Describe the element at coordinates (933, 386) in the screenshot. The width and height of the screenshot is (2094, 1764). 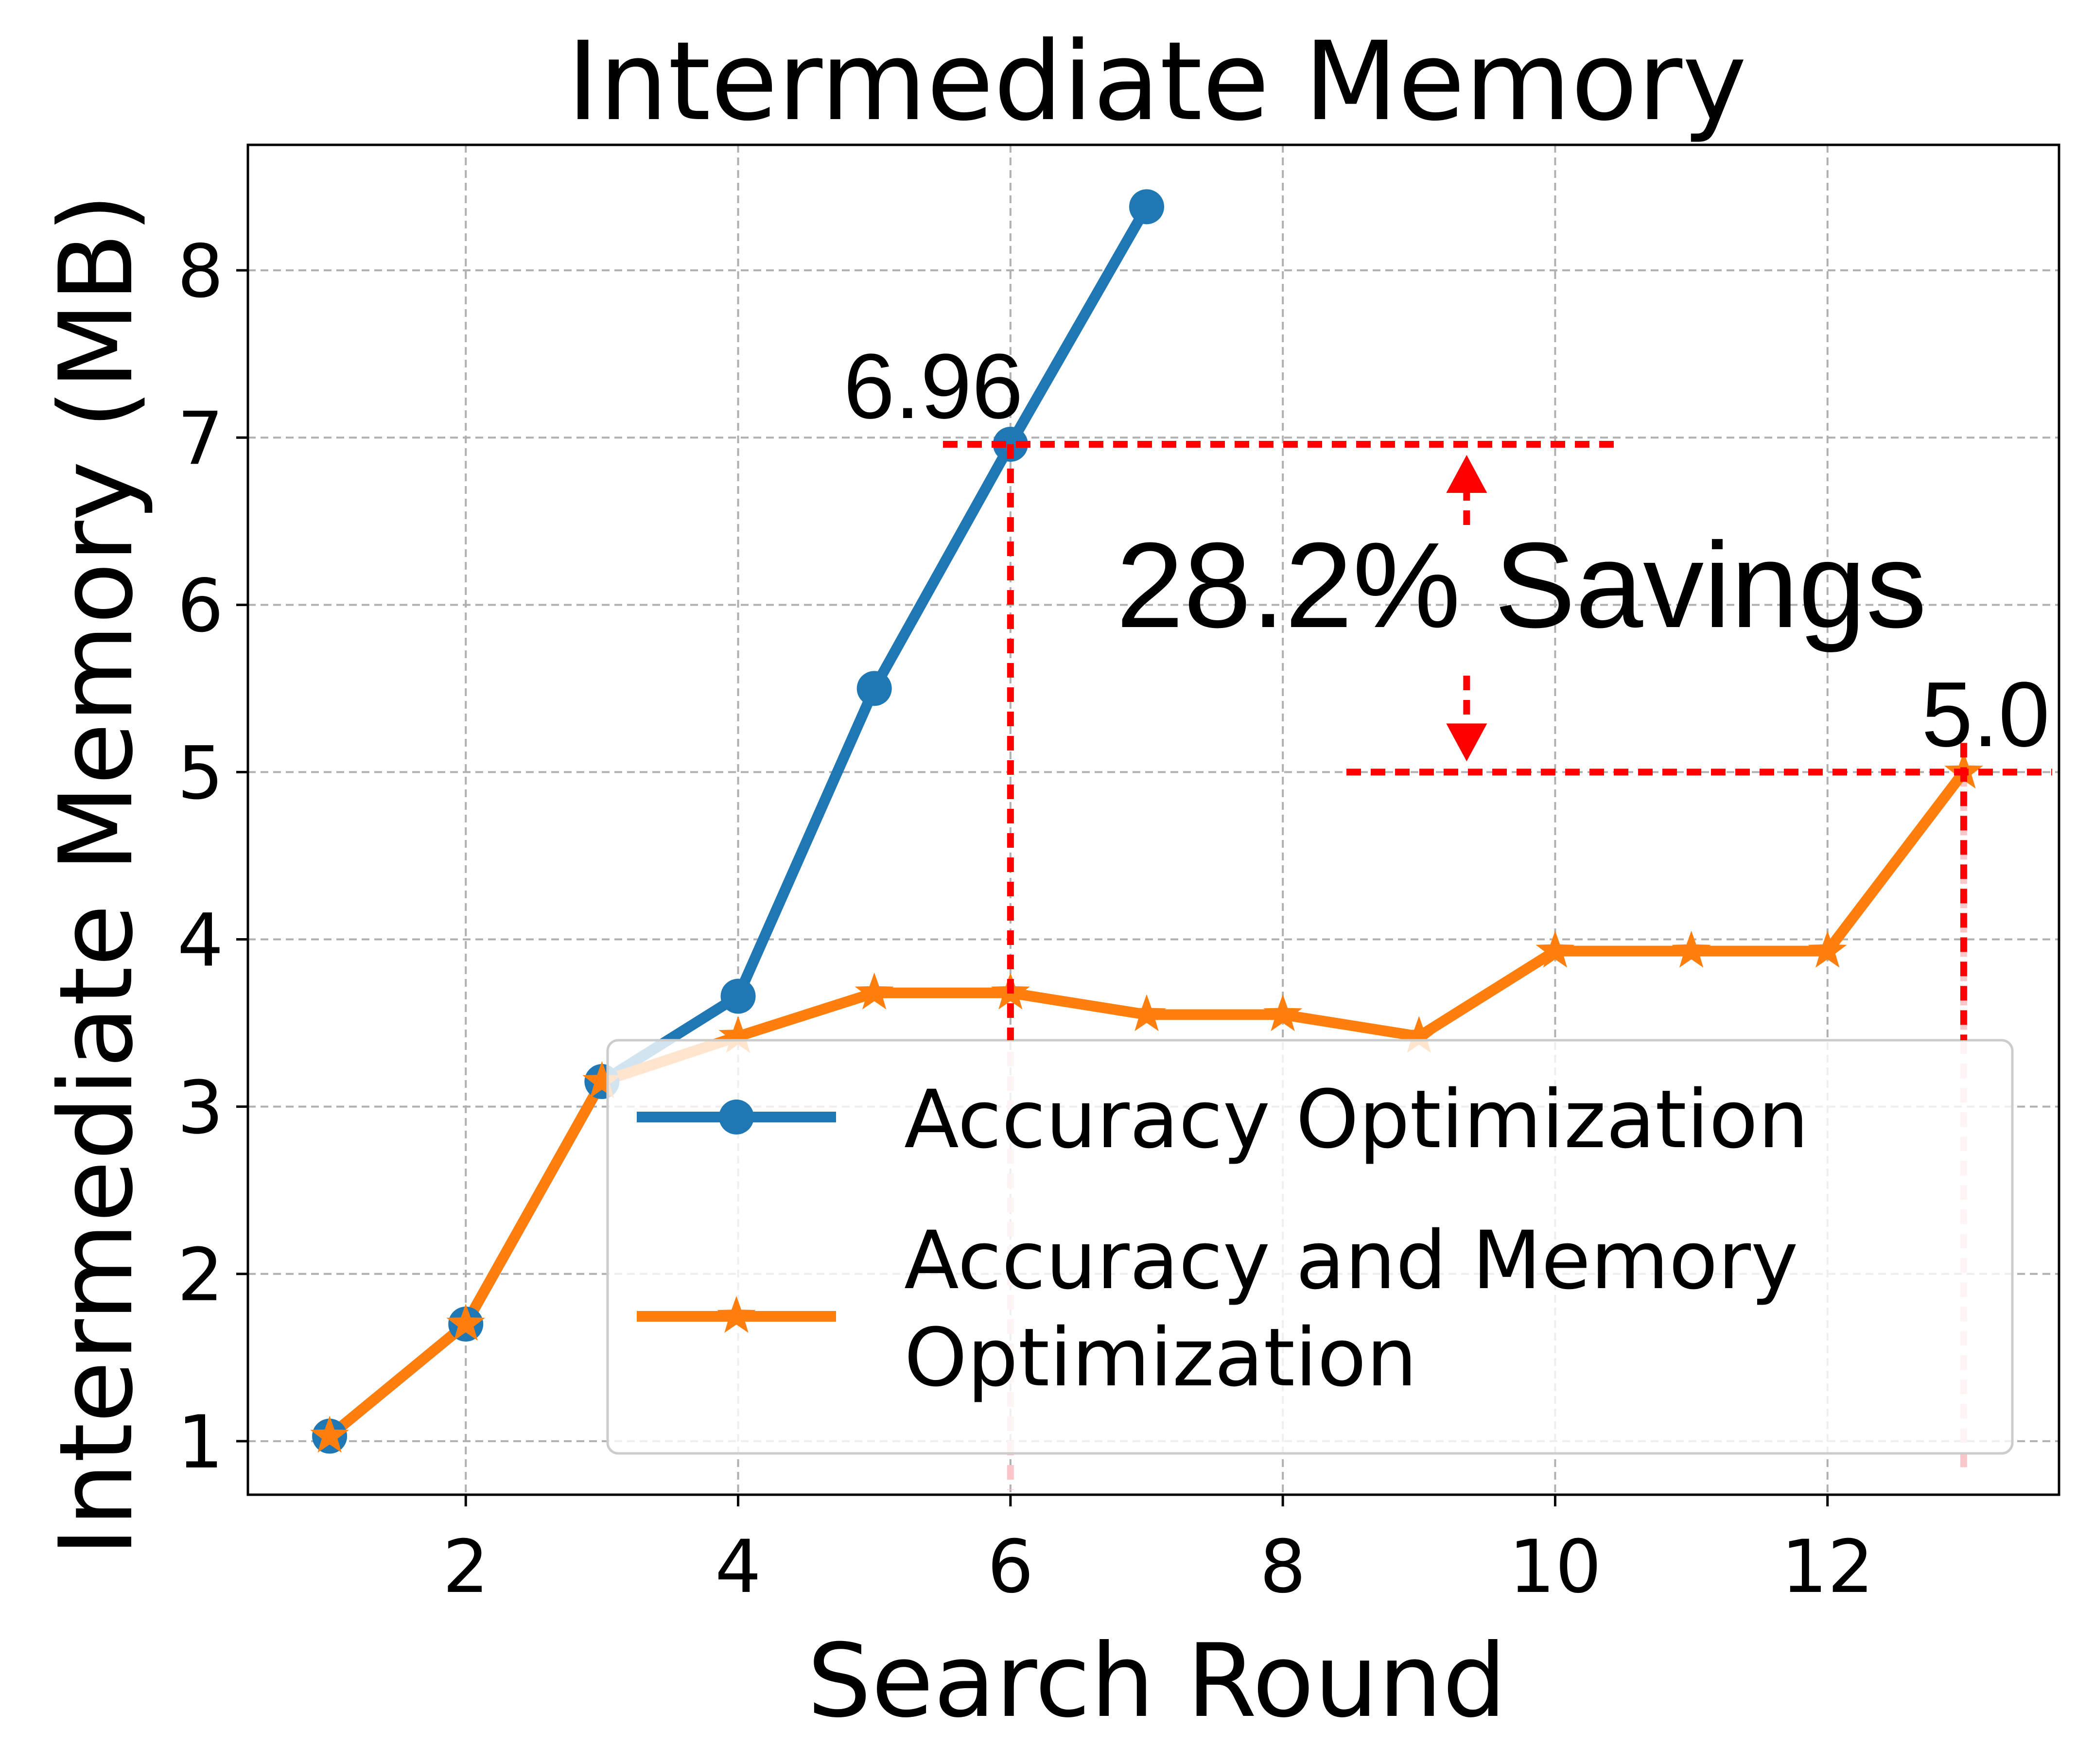
I see `annotation-top-value: 6.96` at that location.